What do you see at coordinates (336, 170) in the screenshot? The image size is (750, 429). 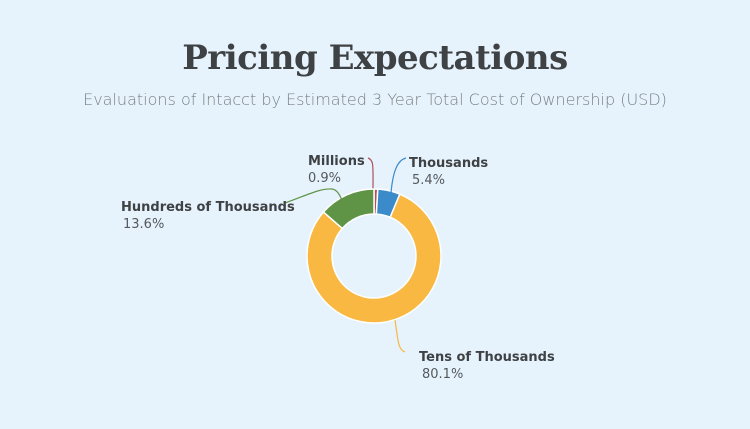 I see `label-millions: Millions 0.9%` at bounding box center [336, 170].